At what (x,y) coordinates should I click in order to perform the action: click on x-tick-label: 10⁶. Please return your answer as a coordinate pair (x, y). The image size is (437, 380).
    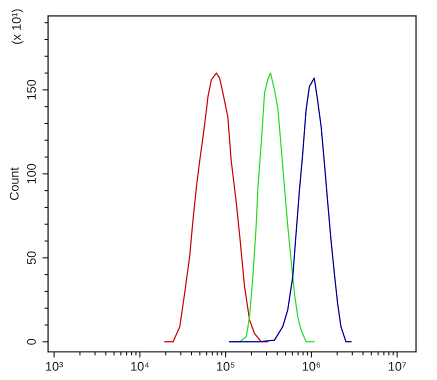
    Looking at the image, I should click on (311, 366).